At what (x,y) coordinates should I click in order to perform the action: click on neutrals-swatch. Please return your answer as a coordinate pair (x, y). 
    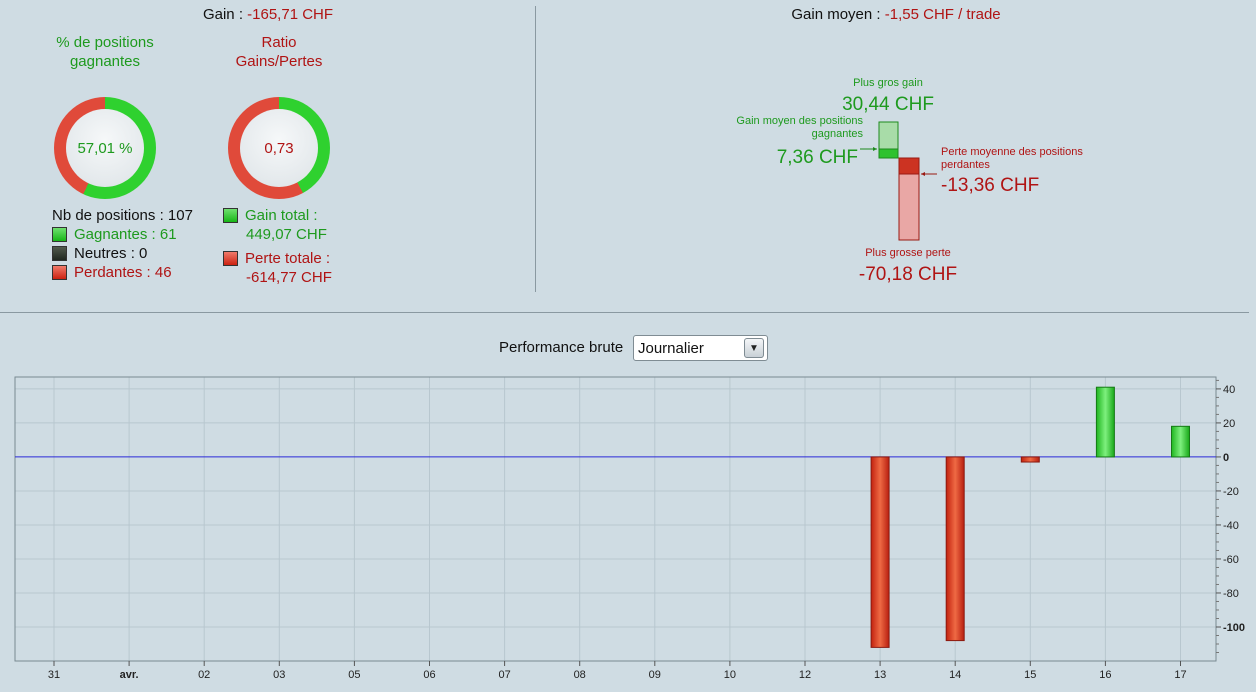
    Looking at the image, I should click on (59, 253).